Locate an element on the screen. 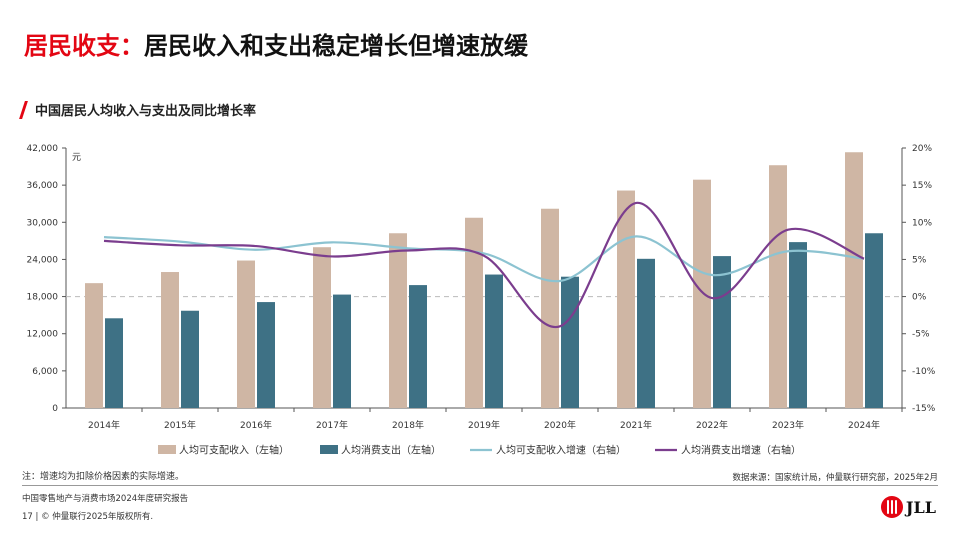 This screenshot has height=540, width=960. x-tick-label: 2020年 is located at coordinates (560, 425).